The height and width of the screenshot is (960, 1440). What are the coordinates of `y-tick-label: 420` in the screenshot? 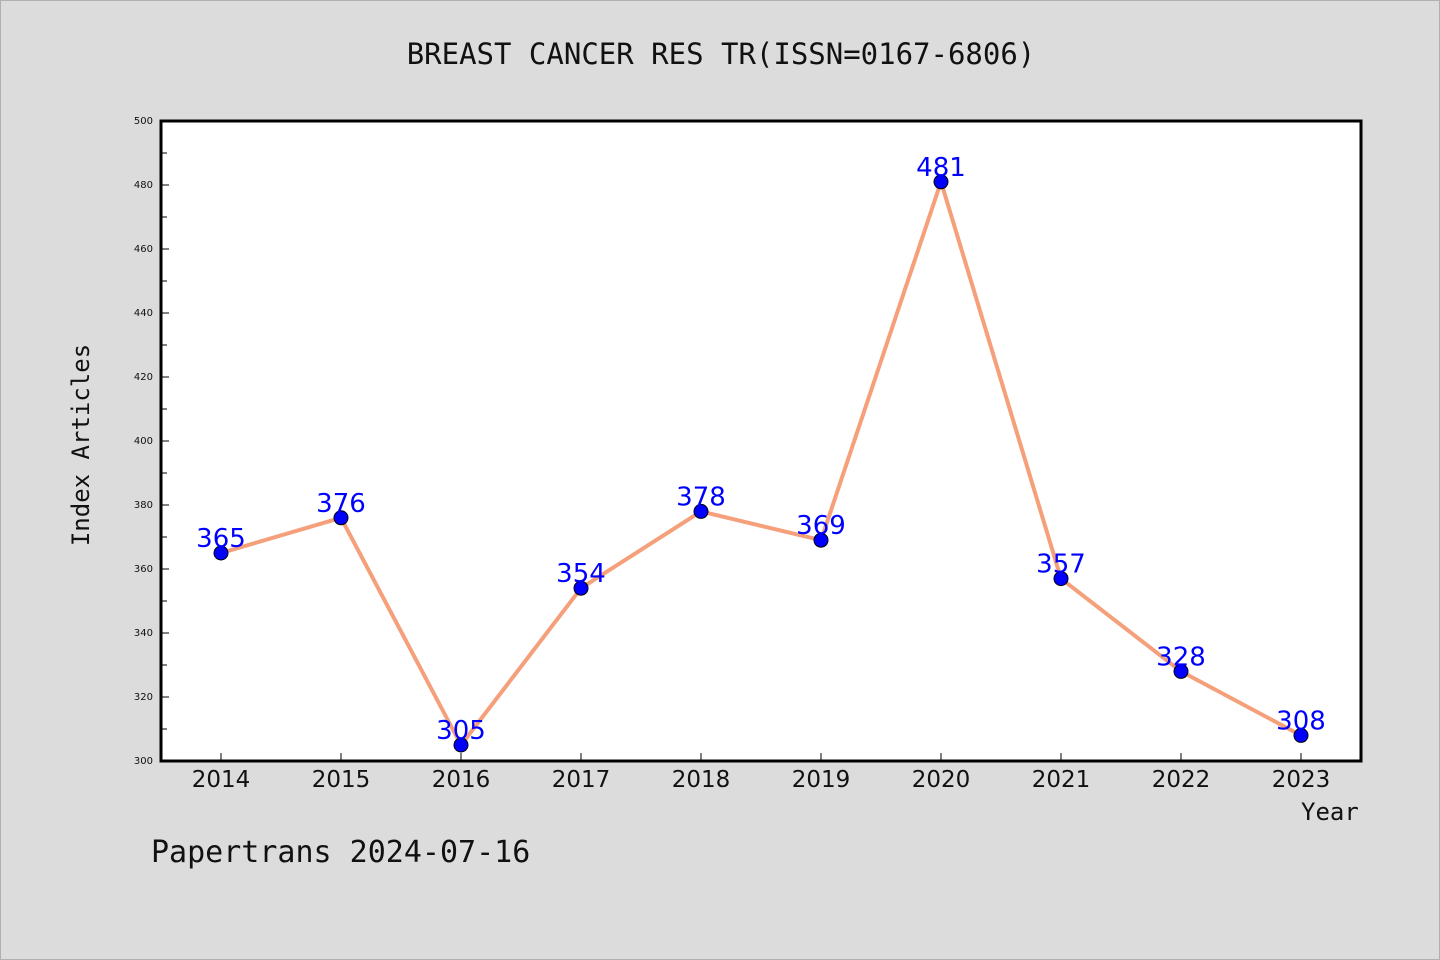 It's located at (143, 377).